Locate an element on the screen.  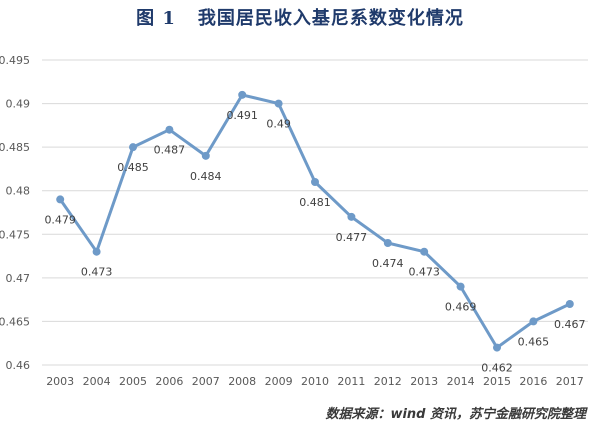
chart-title: 图 1 我国居民收入基尼系数变化情况 is located at coordinates (300, 17).